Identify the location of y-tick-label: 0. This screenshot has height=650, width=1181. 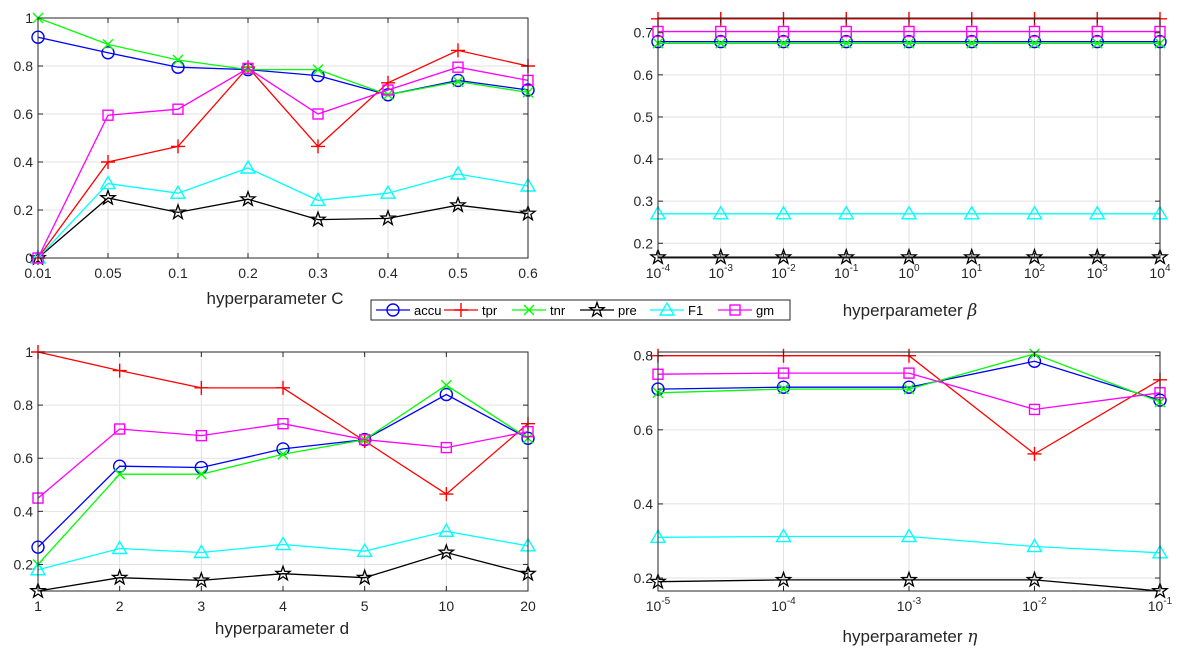
(29, 258).